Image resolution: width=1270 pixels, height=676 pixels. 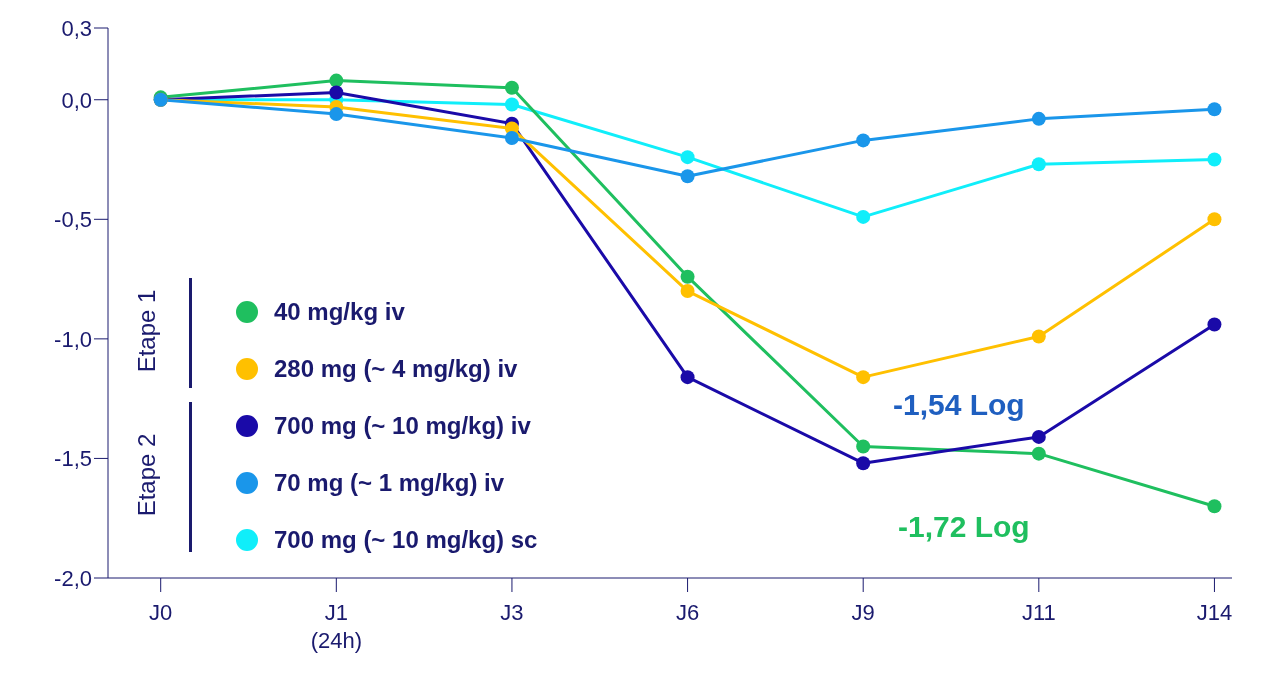 What do you see at coordinates (161, 612) in the screenshot?
I see `x-tick-label: J0` at bounding box center [161, 612].